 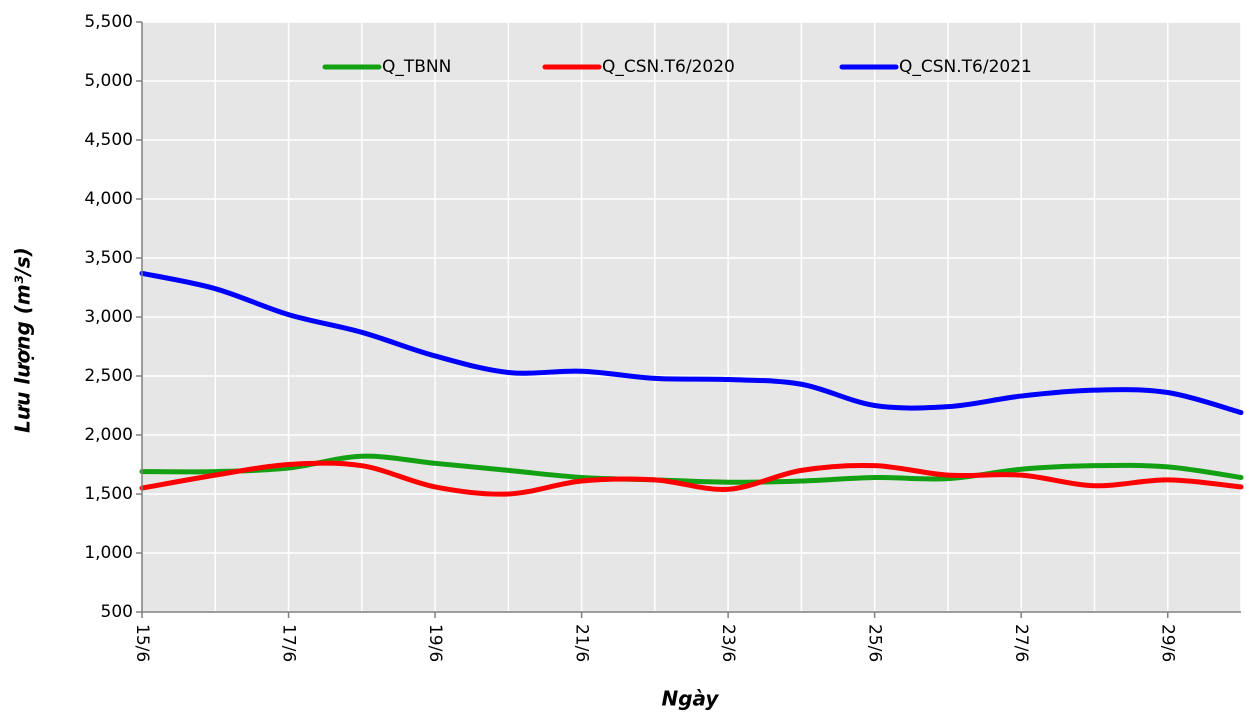 I want to click on y-tick-label: 1,500, so click(x=108, y=494).